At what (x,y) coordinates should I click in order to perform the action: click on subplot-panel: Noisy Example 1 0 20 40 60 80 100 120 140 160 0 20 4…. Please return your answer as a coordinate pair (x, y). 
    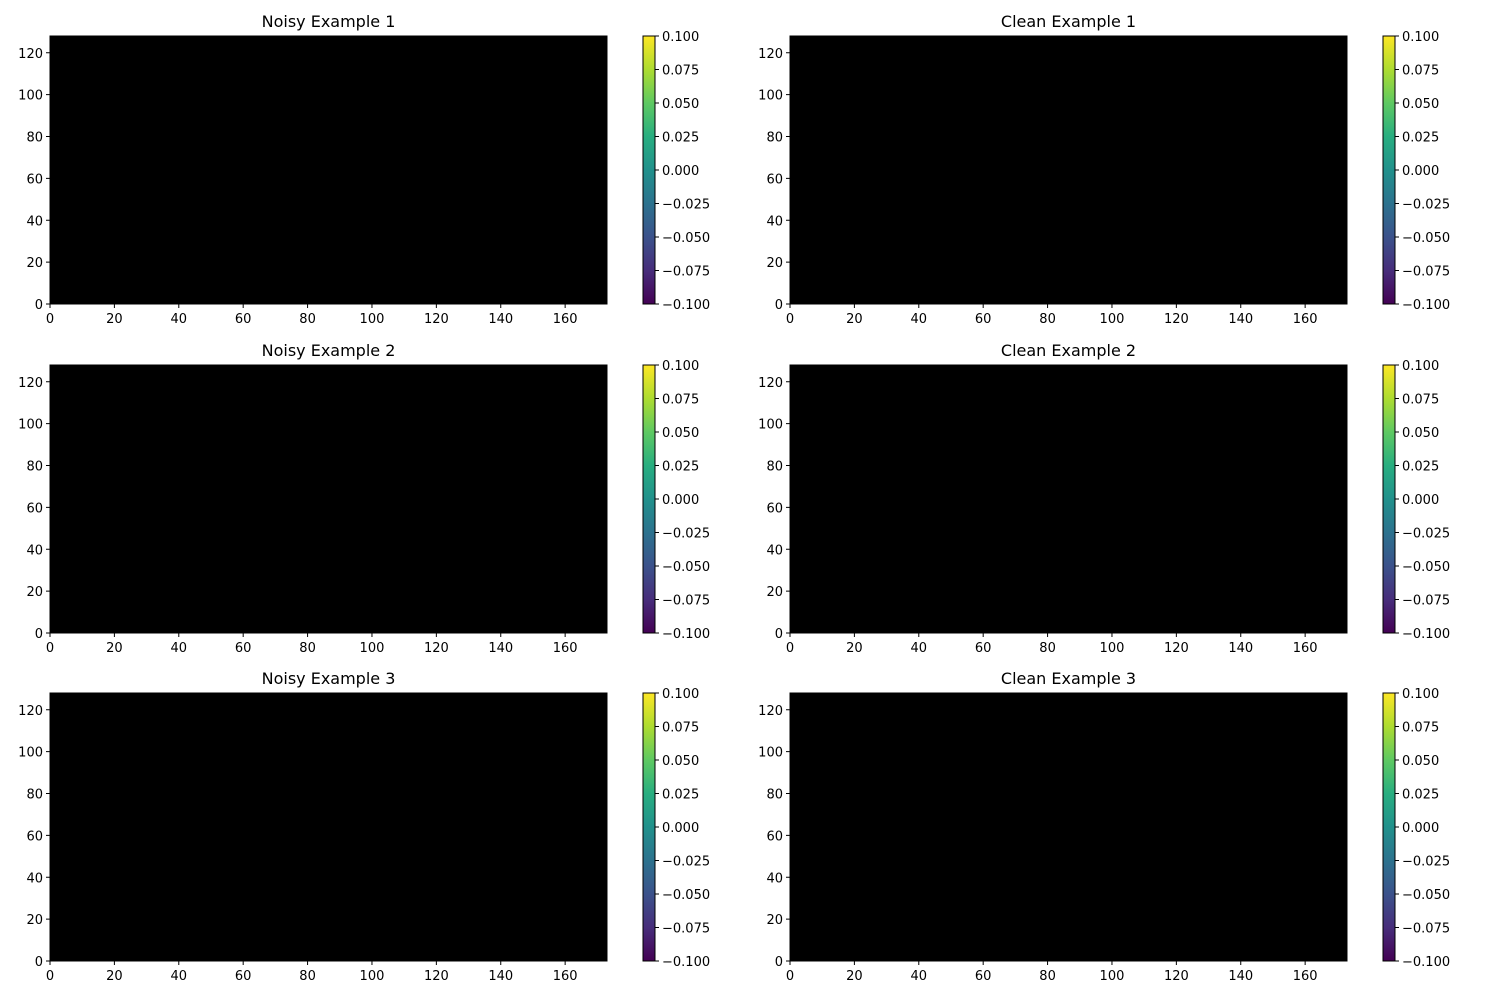
    Looking at the image, I should click on (364, 169).